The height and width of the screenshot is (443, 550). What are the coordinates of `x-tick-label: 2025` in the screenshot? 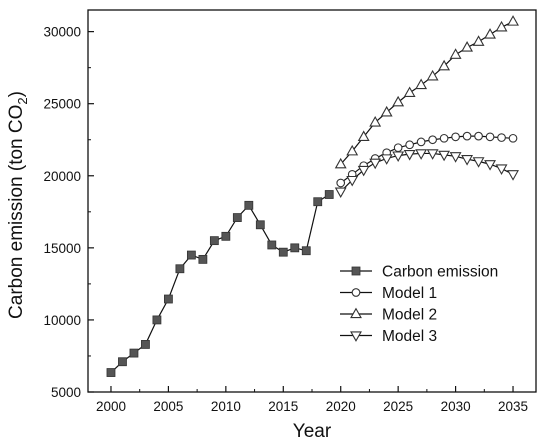 It's located at (398, 406).